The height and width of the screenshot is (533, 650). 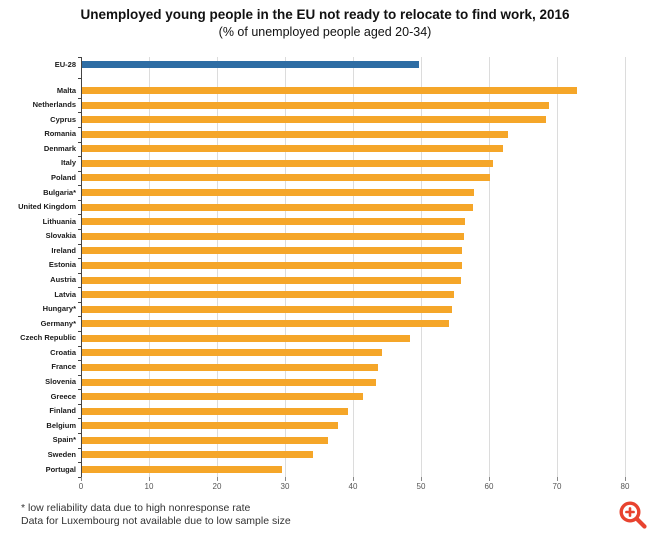 What do you see at coordinates (68, 163) in the screenshot?
I see `category-label: Italy` at bounding box center [68, 163].